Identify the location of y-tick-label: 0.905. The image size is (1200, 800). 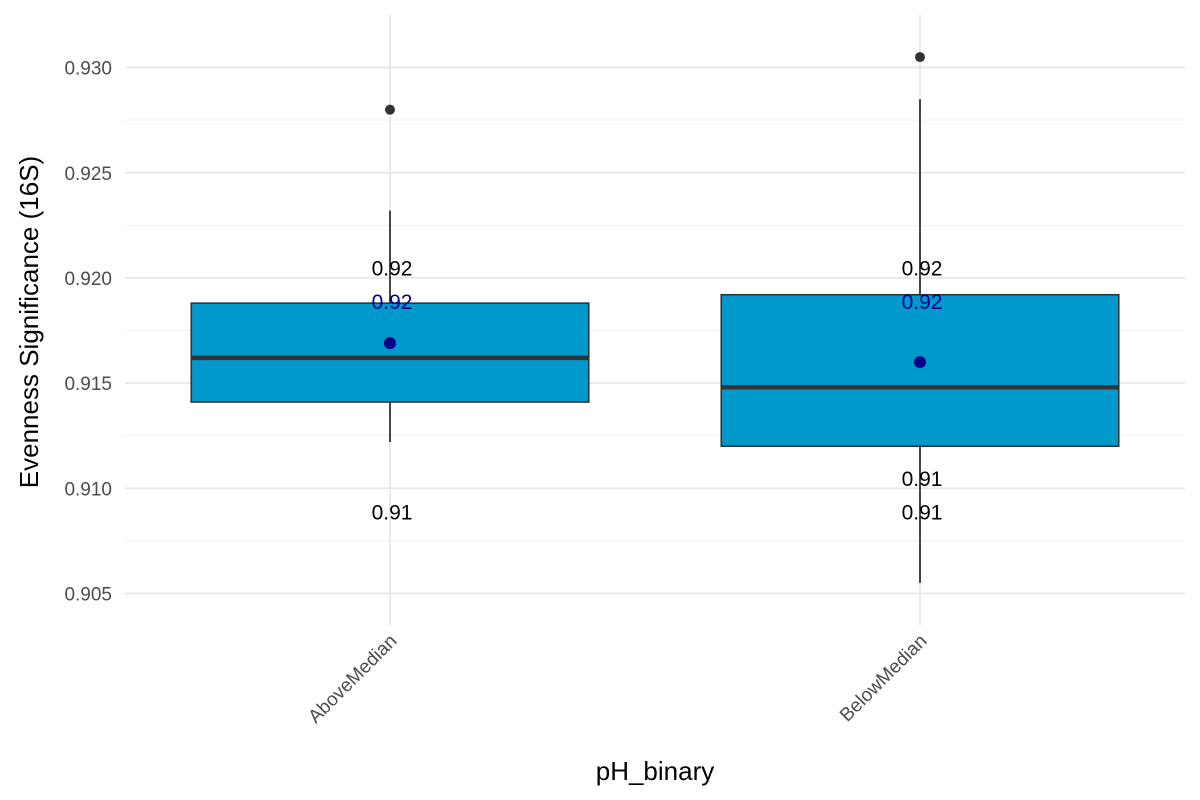
(88, 594).